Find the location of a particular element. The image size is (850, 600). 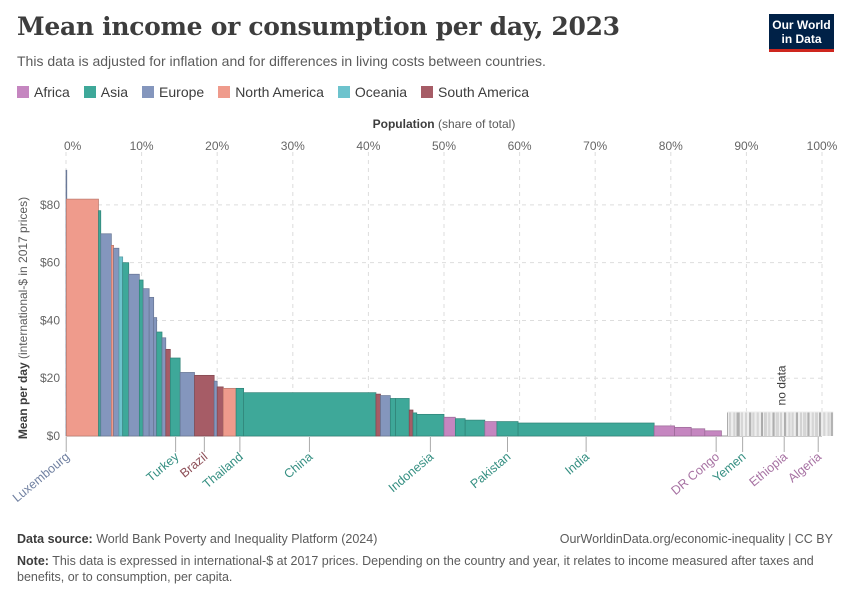

logo-line-2: in Data is located at coordinates (801, 39).